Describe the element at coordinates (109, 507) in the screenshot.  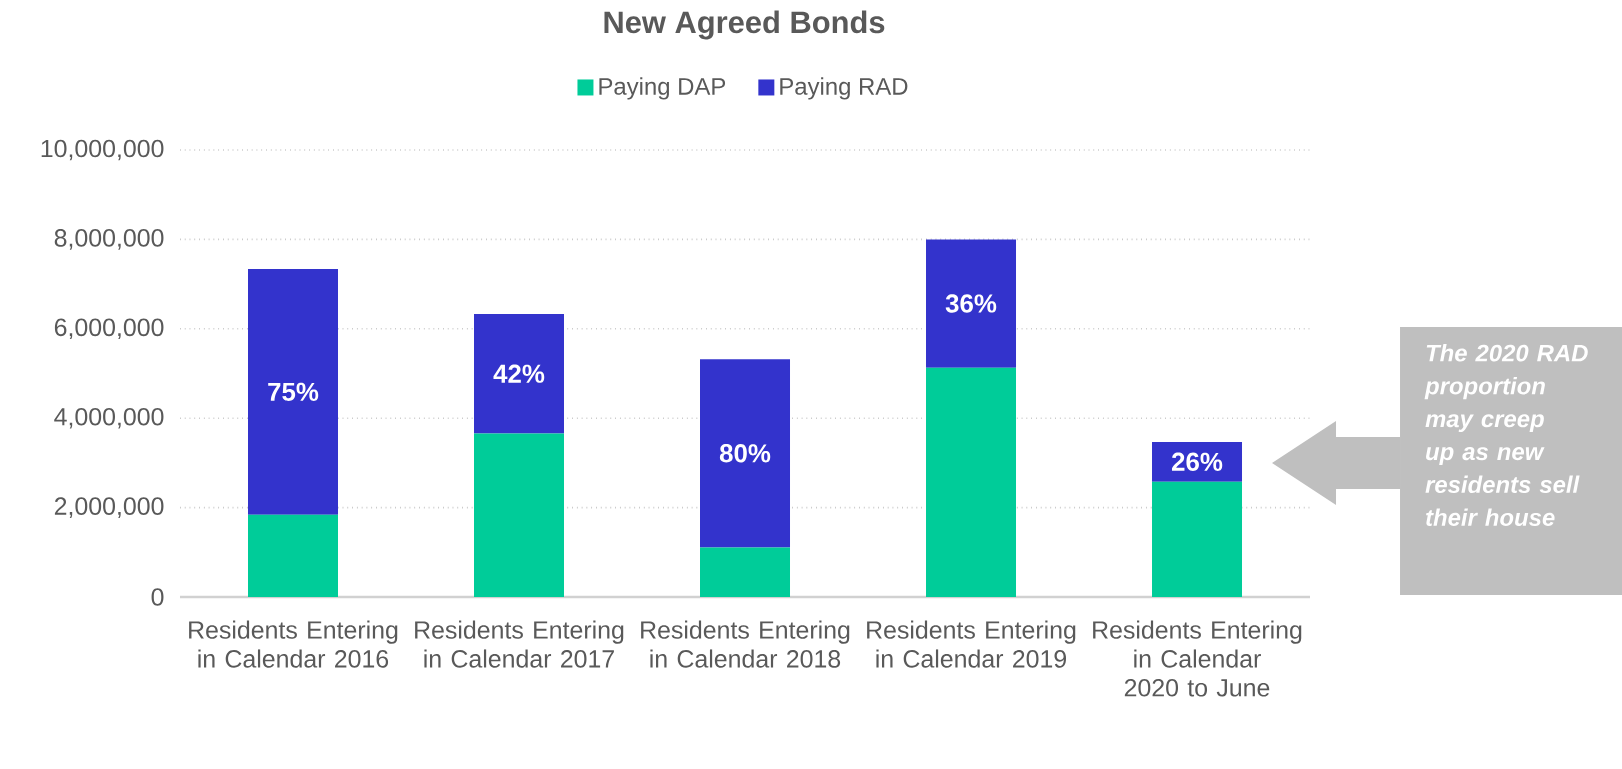
I see `y-tick-label: 2,000,000` at that location.